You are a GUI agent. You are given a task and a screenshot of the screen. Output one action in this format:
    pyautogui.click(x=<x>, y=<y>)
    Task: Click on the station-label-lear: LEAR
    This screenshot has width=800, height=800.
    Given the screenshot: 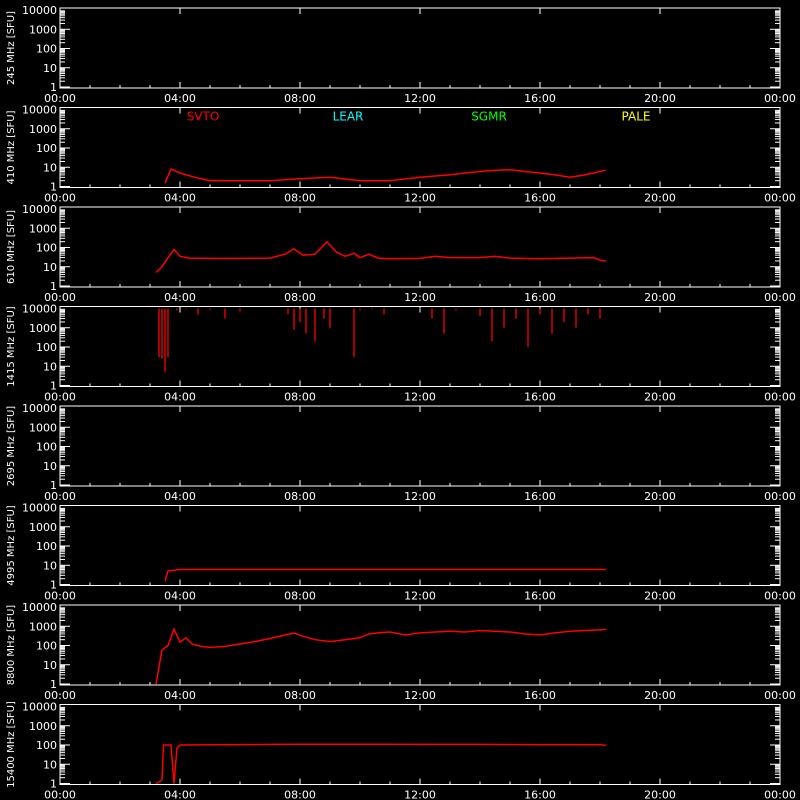 What is the action you would take?
    pyautogui.click(x=348, y=117)
    